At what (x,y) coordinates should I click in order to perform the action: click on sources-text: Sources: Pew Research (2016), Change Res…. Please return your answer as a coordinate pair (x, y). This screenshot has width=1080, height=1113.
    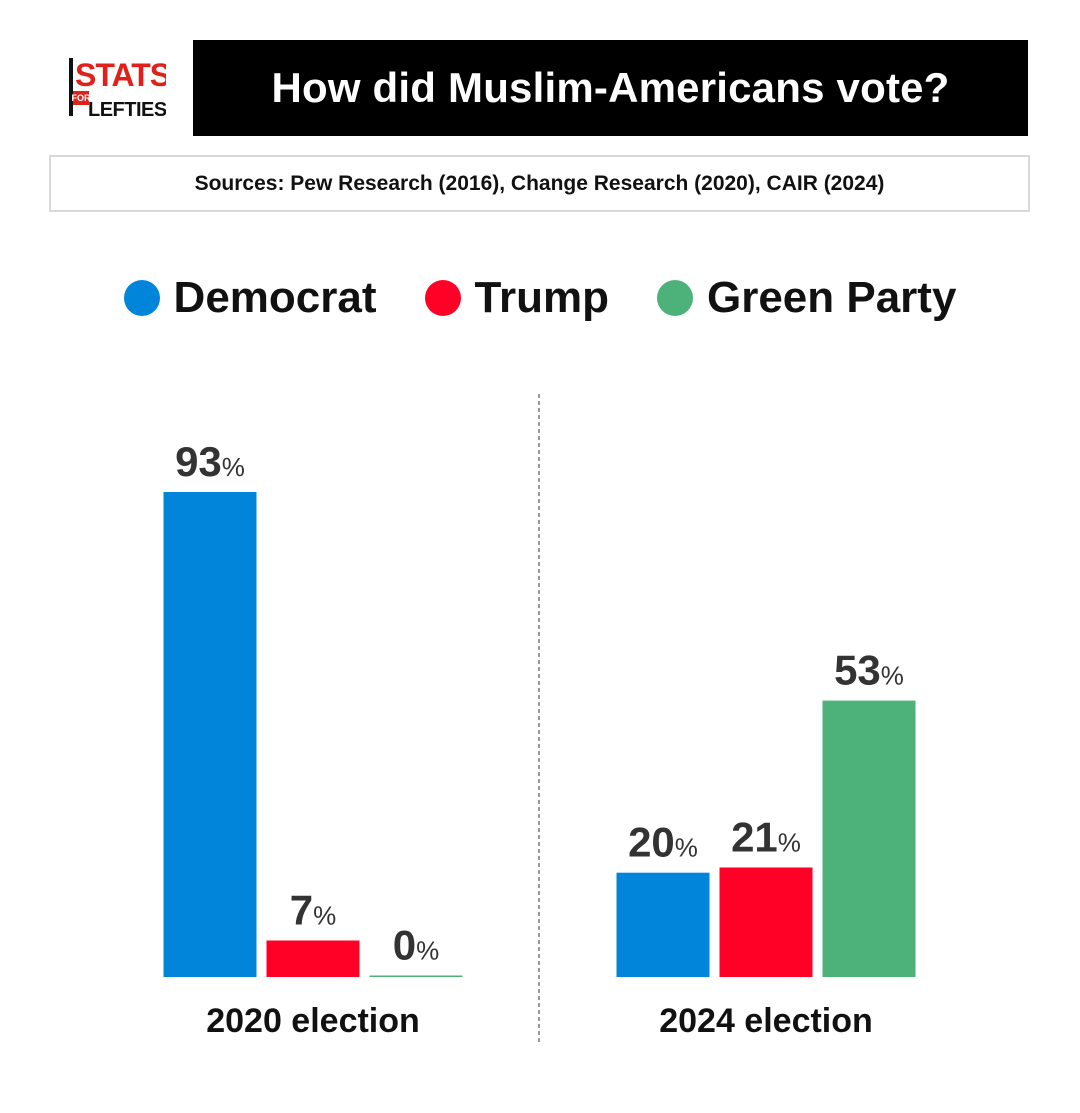
    Looking at the image, I should click on (539, 183).